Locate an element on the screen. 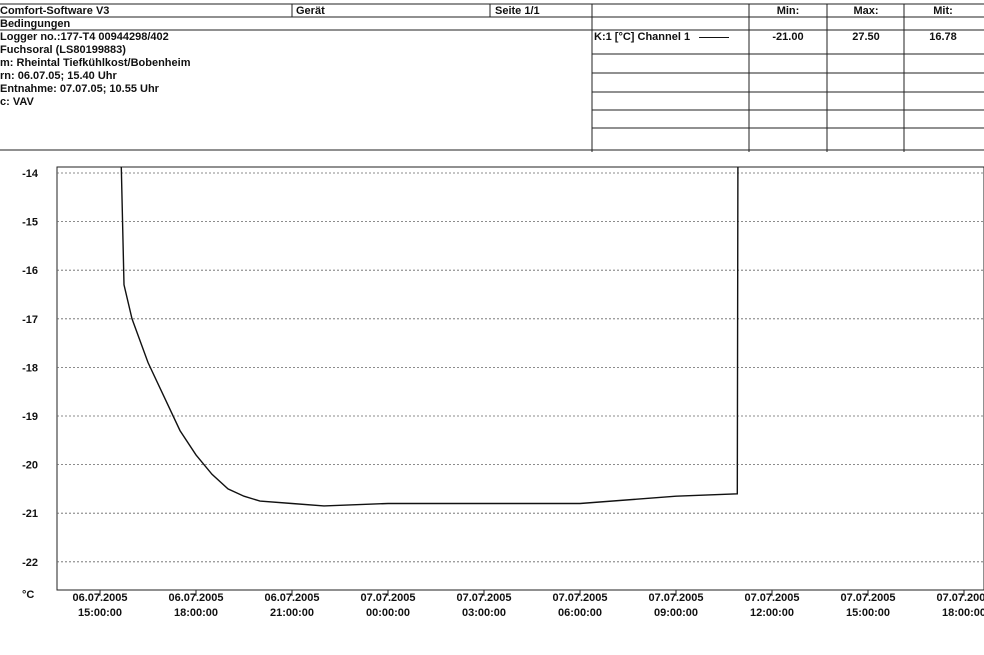 Image resolution: width=984 pixels, height=655 pixels. info-line: Entnahme: 07.07.05; 10.55 Uhr is located at coordinates (79, 89).